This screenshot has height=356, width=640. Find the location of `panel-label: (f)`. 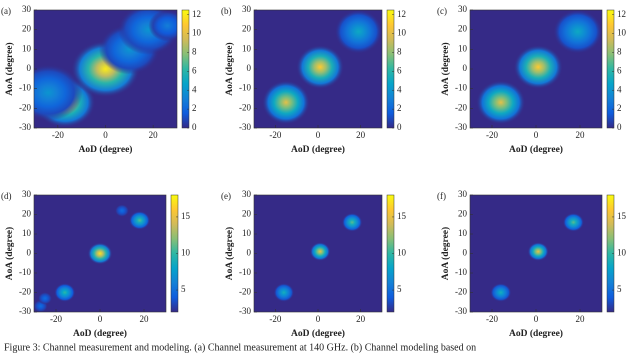

panel-label: (f) is located at coordinates (441, 196).